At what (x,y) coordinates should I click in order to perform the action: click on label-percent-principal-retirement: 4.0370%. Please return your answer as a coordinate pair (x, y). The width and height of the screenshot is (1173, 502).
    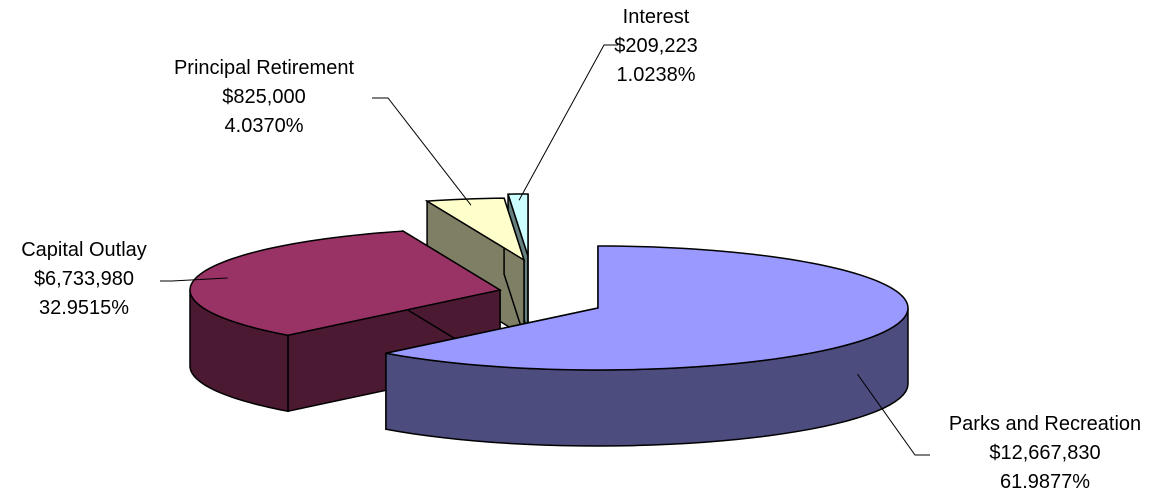
    Looking at the image, I should click on (264, 126).